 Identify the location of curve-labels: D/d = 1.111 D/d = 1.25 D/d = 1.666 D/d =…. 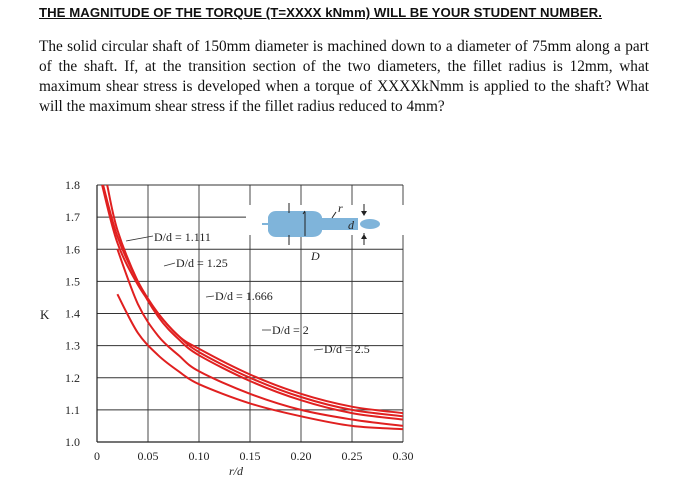
(247, 293).